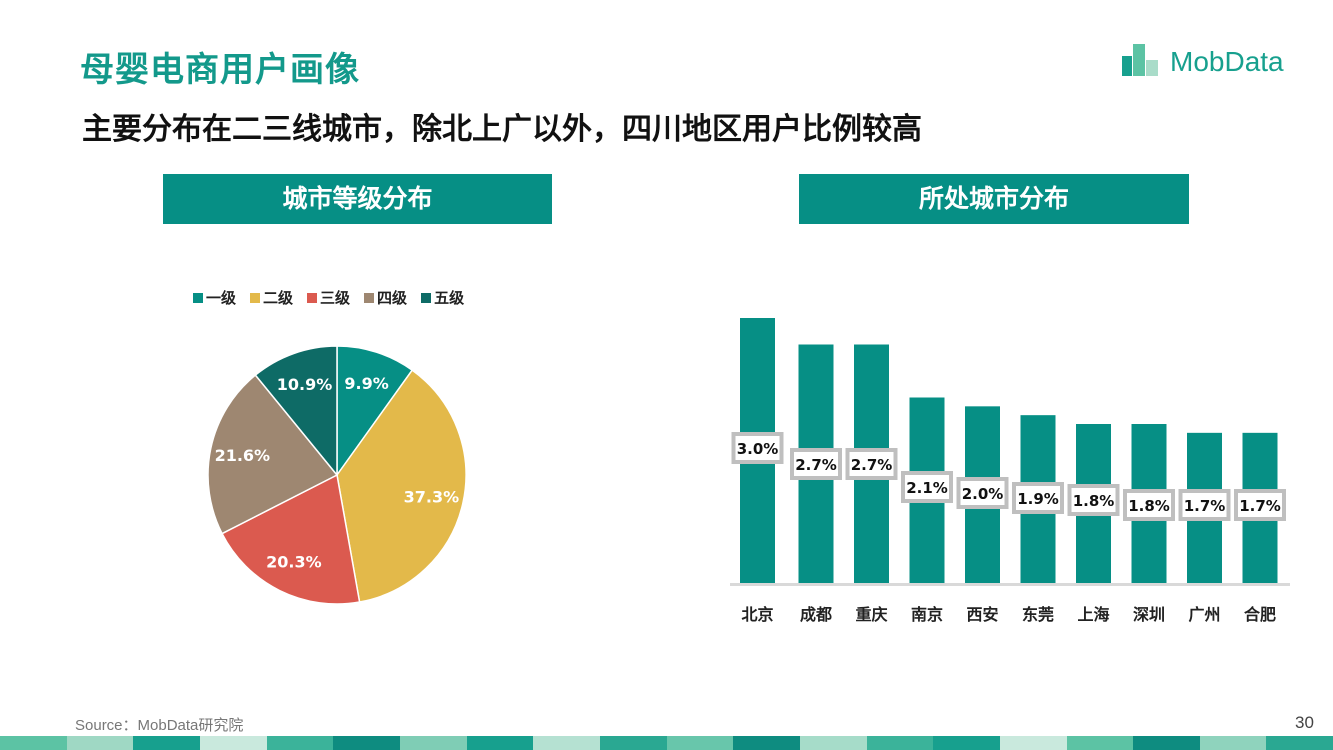  What do you see at coordinates (871, 614) in the screenshot?
I see `x-tick-label: 重庆` at bounding box center [871, 614].